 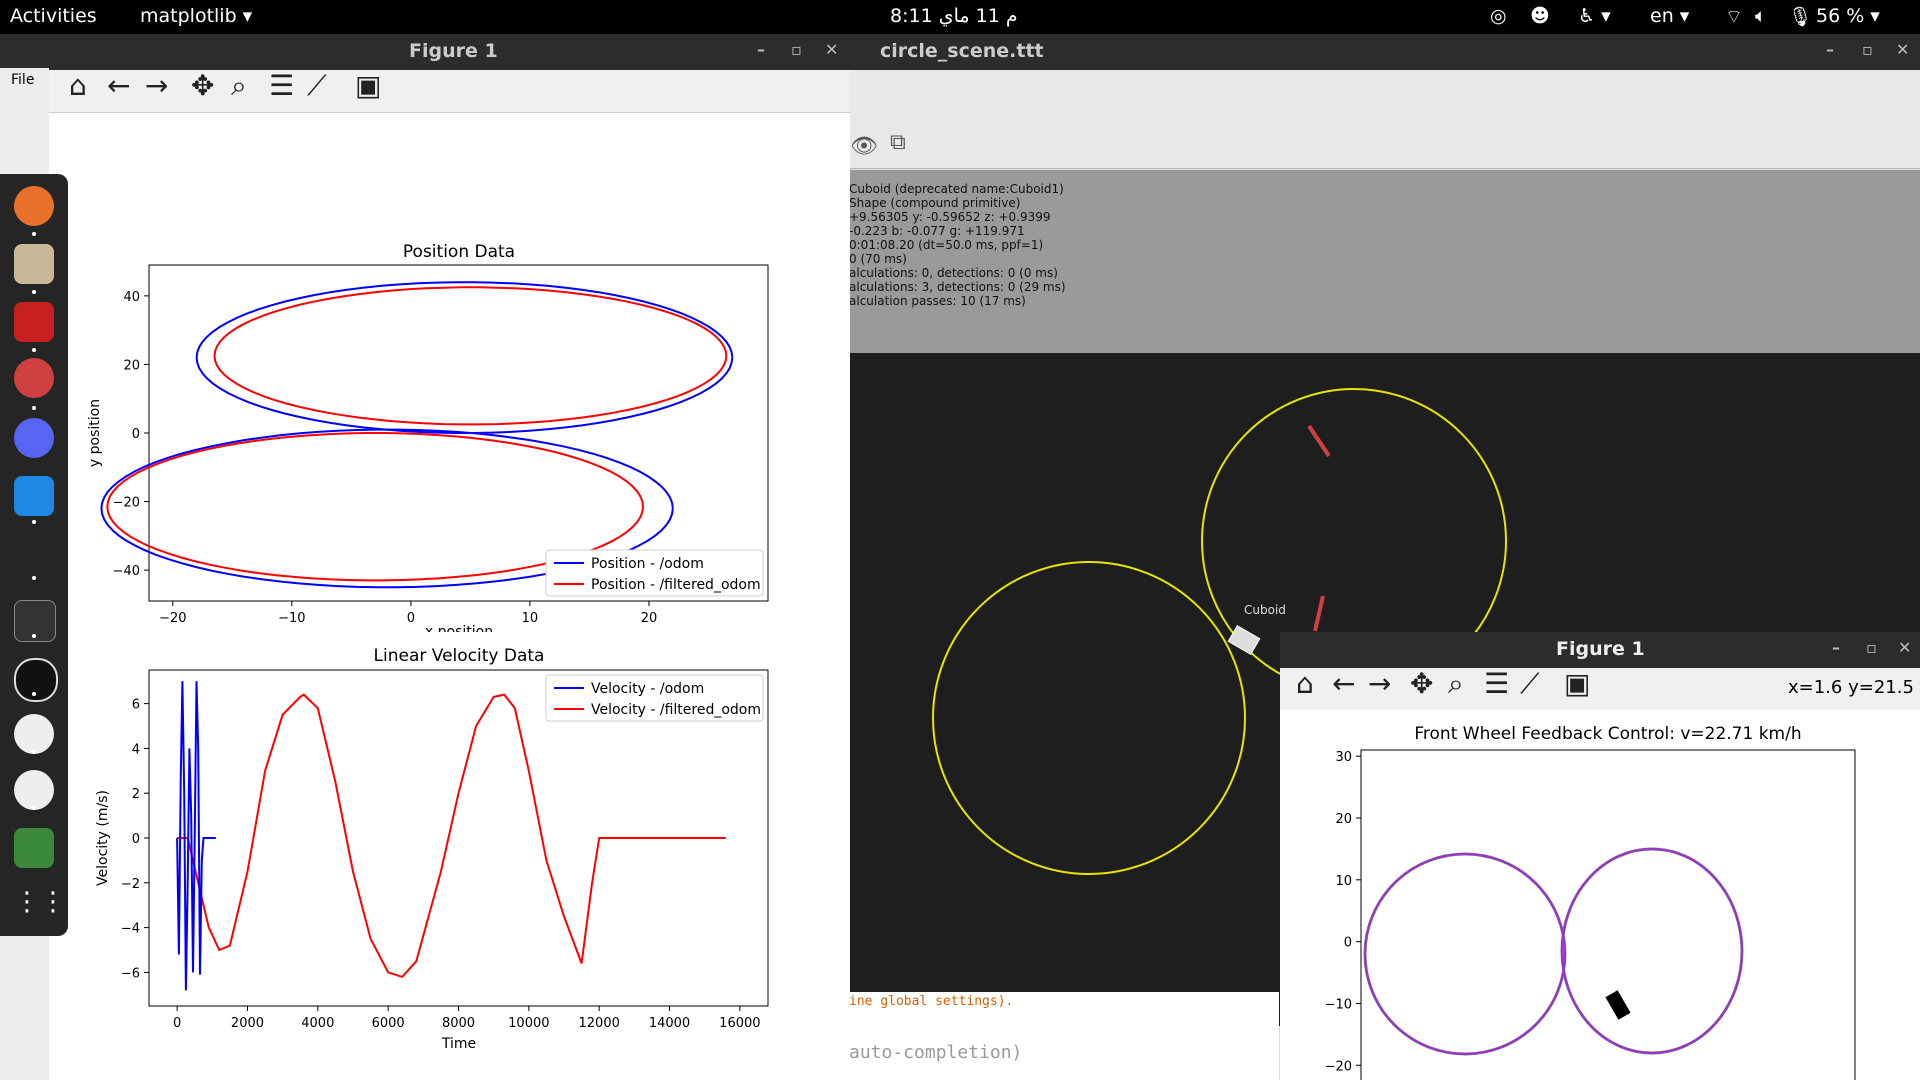 What do you see at coordinates (23, 80) in the screenshot?
I see `file-menu: File` at bounding box center [23, 80].